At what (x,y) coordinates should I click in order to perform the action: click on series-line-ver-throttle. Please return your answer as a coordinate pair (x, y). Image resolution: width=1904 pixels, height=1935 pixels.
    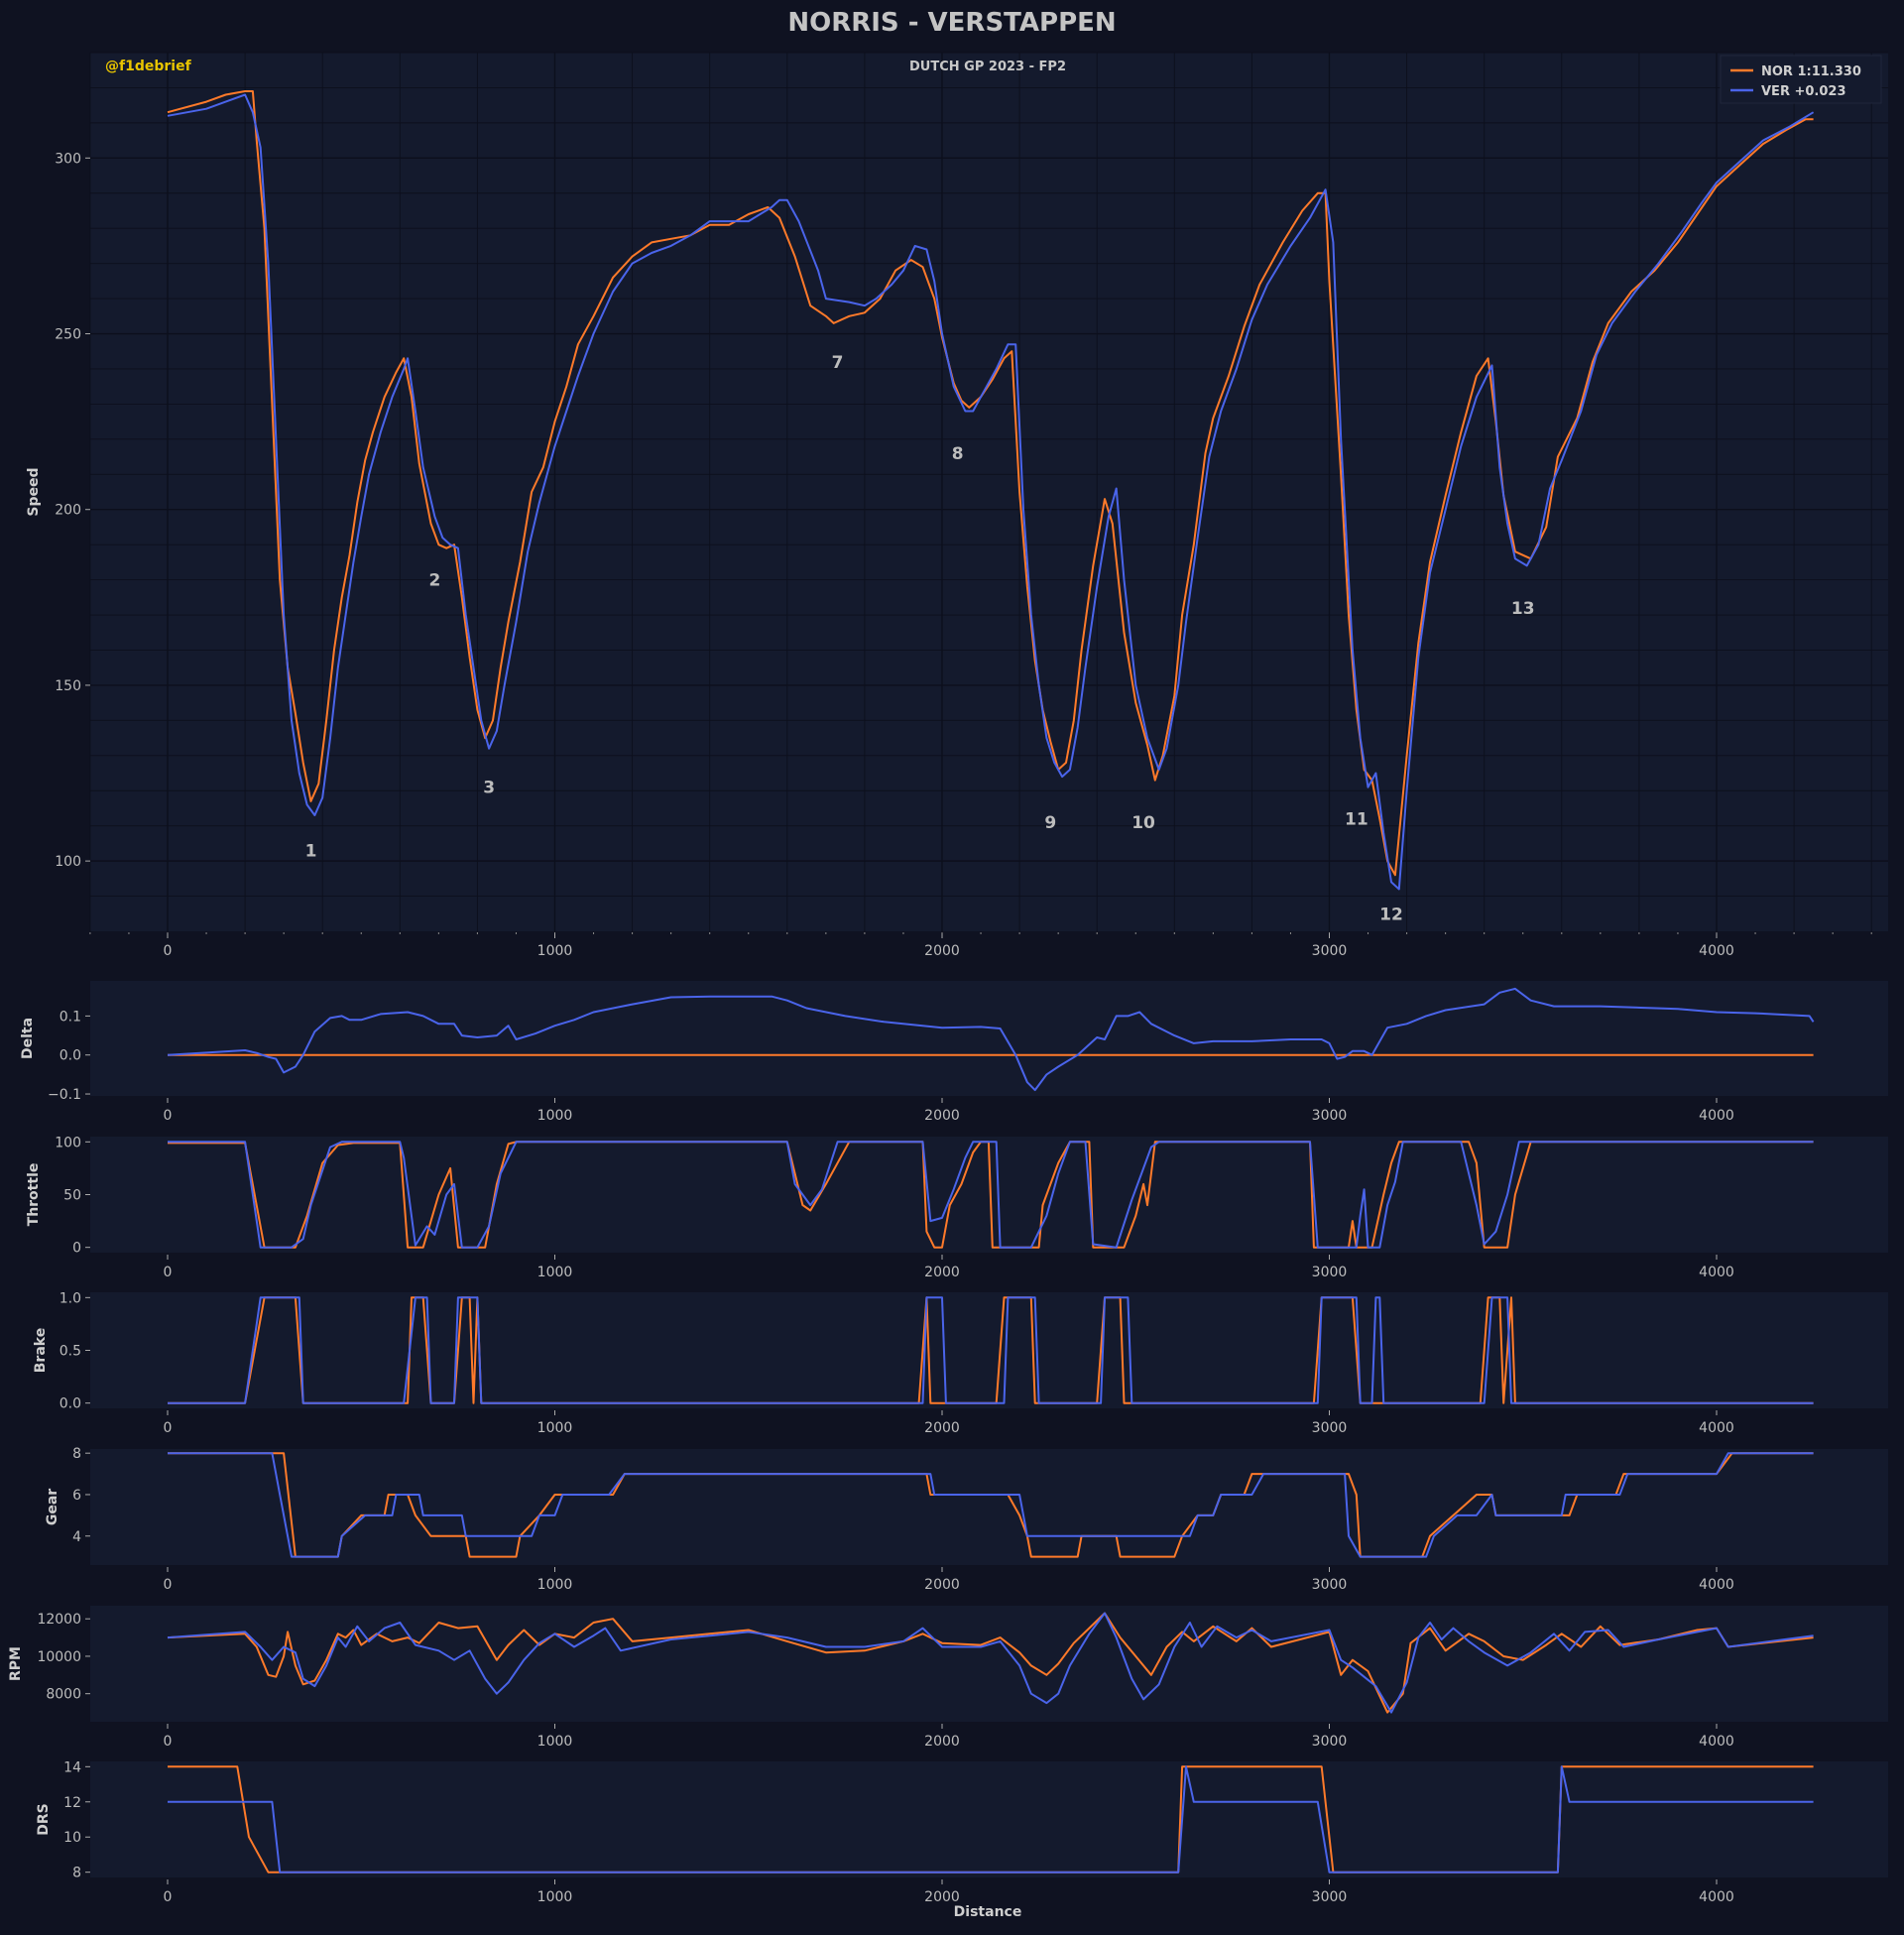
    Looking at the image, I should click on (991, 1195).